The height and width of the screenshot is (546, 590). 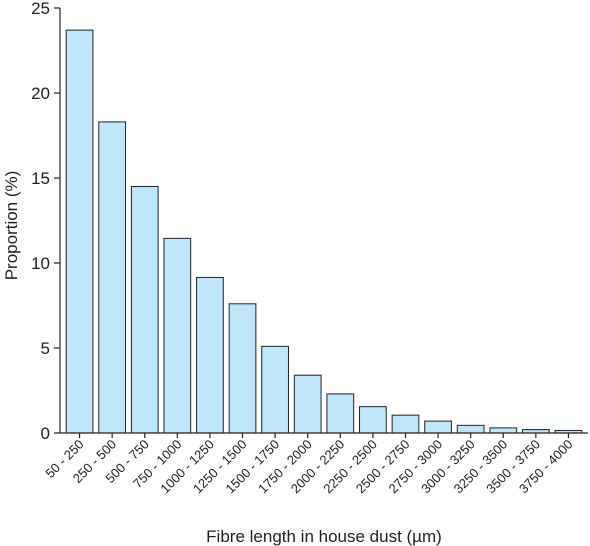 What do you see at coordinates (40, 93) in the screenshot?
I see `y-tick-label: 20` at bounding box center [40, 93].